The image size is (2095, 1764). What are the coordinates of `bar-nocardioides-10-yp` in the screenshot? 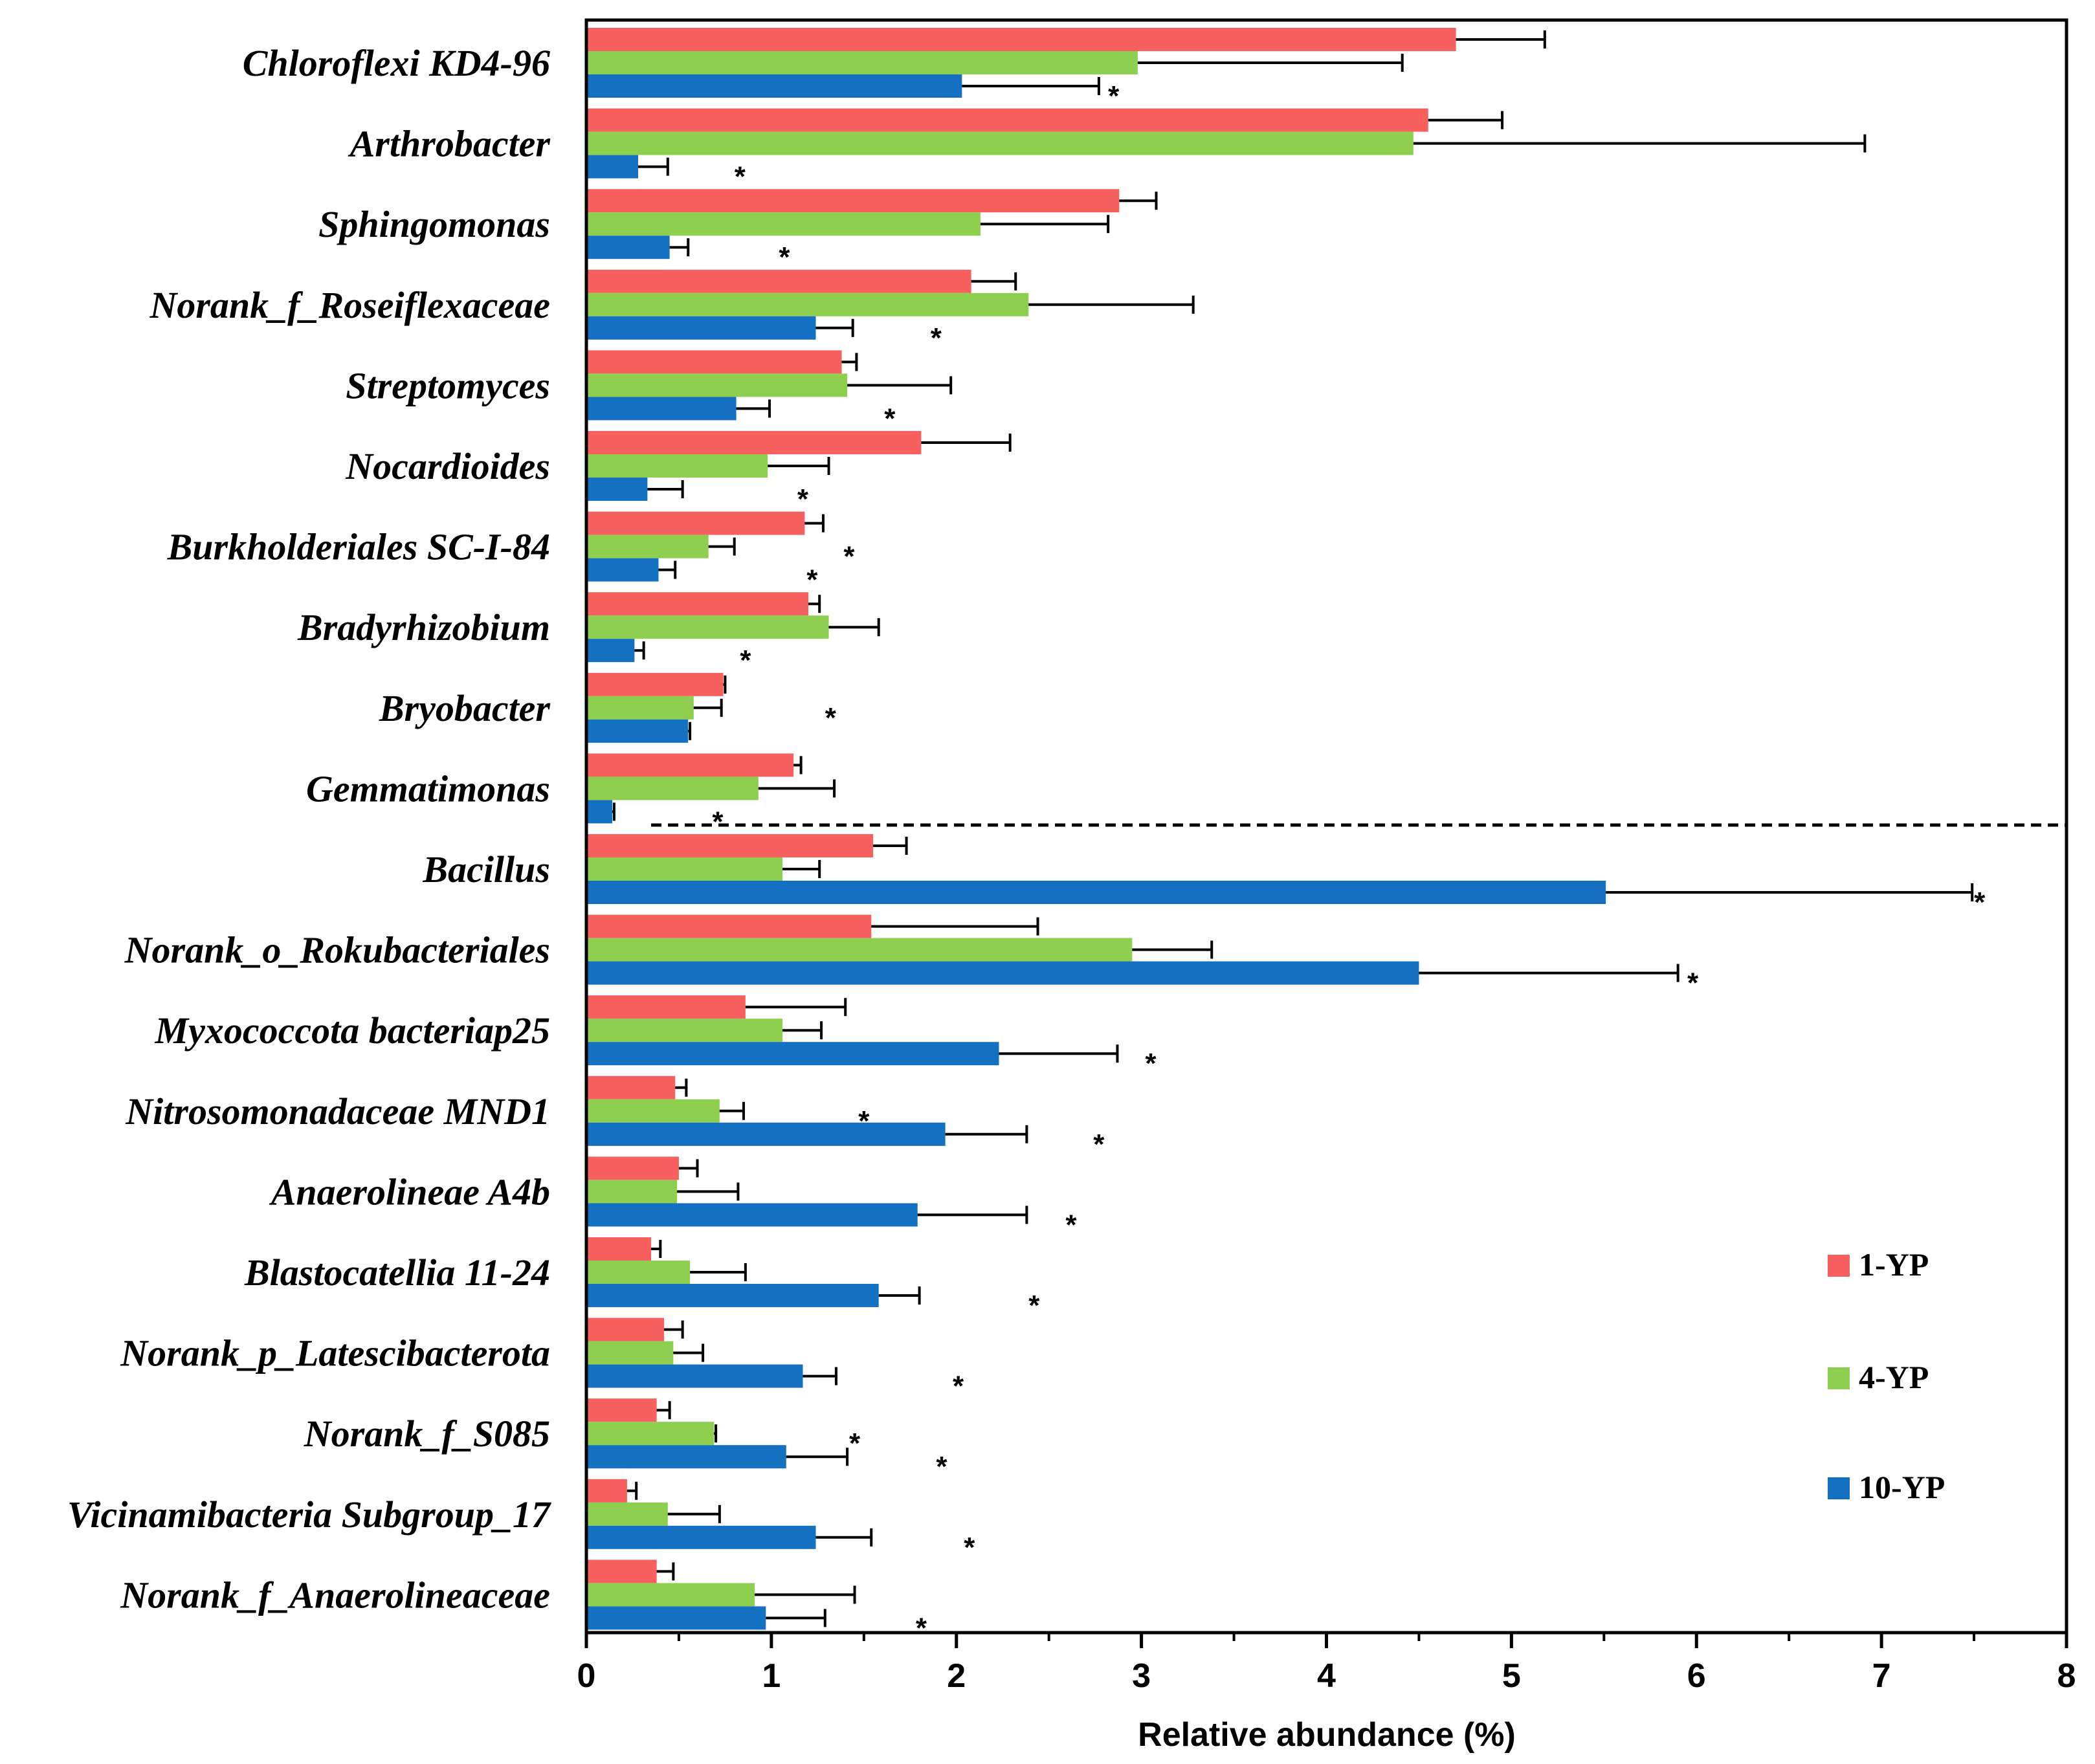 It's located at (617, 489).